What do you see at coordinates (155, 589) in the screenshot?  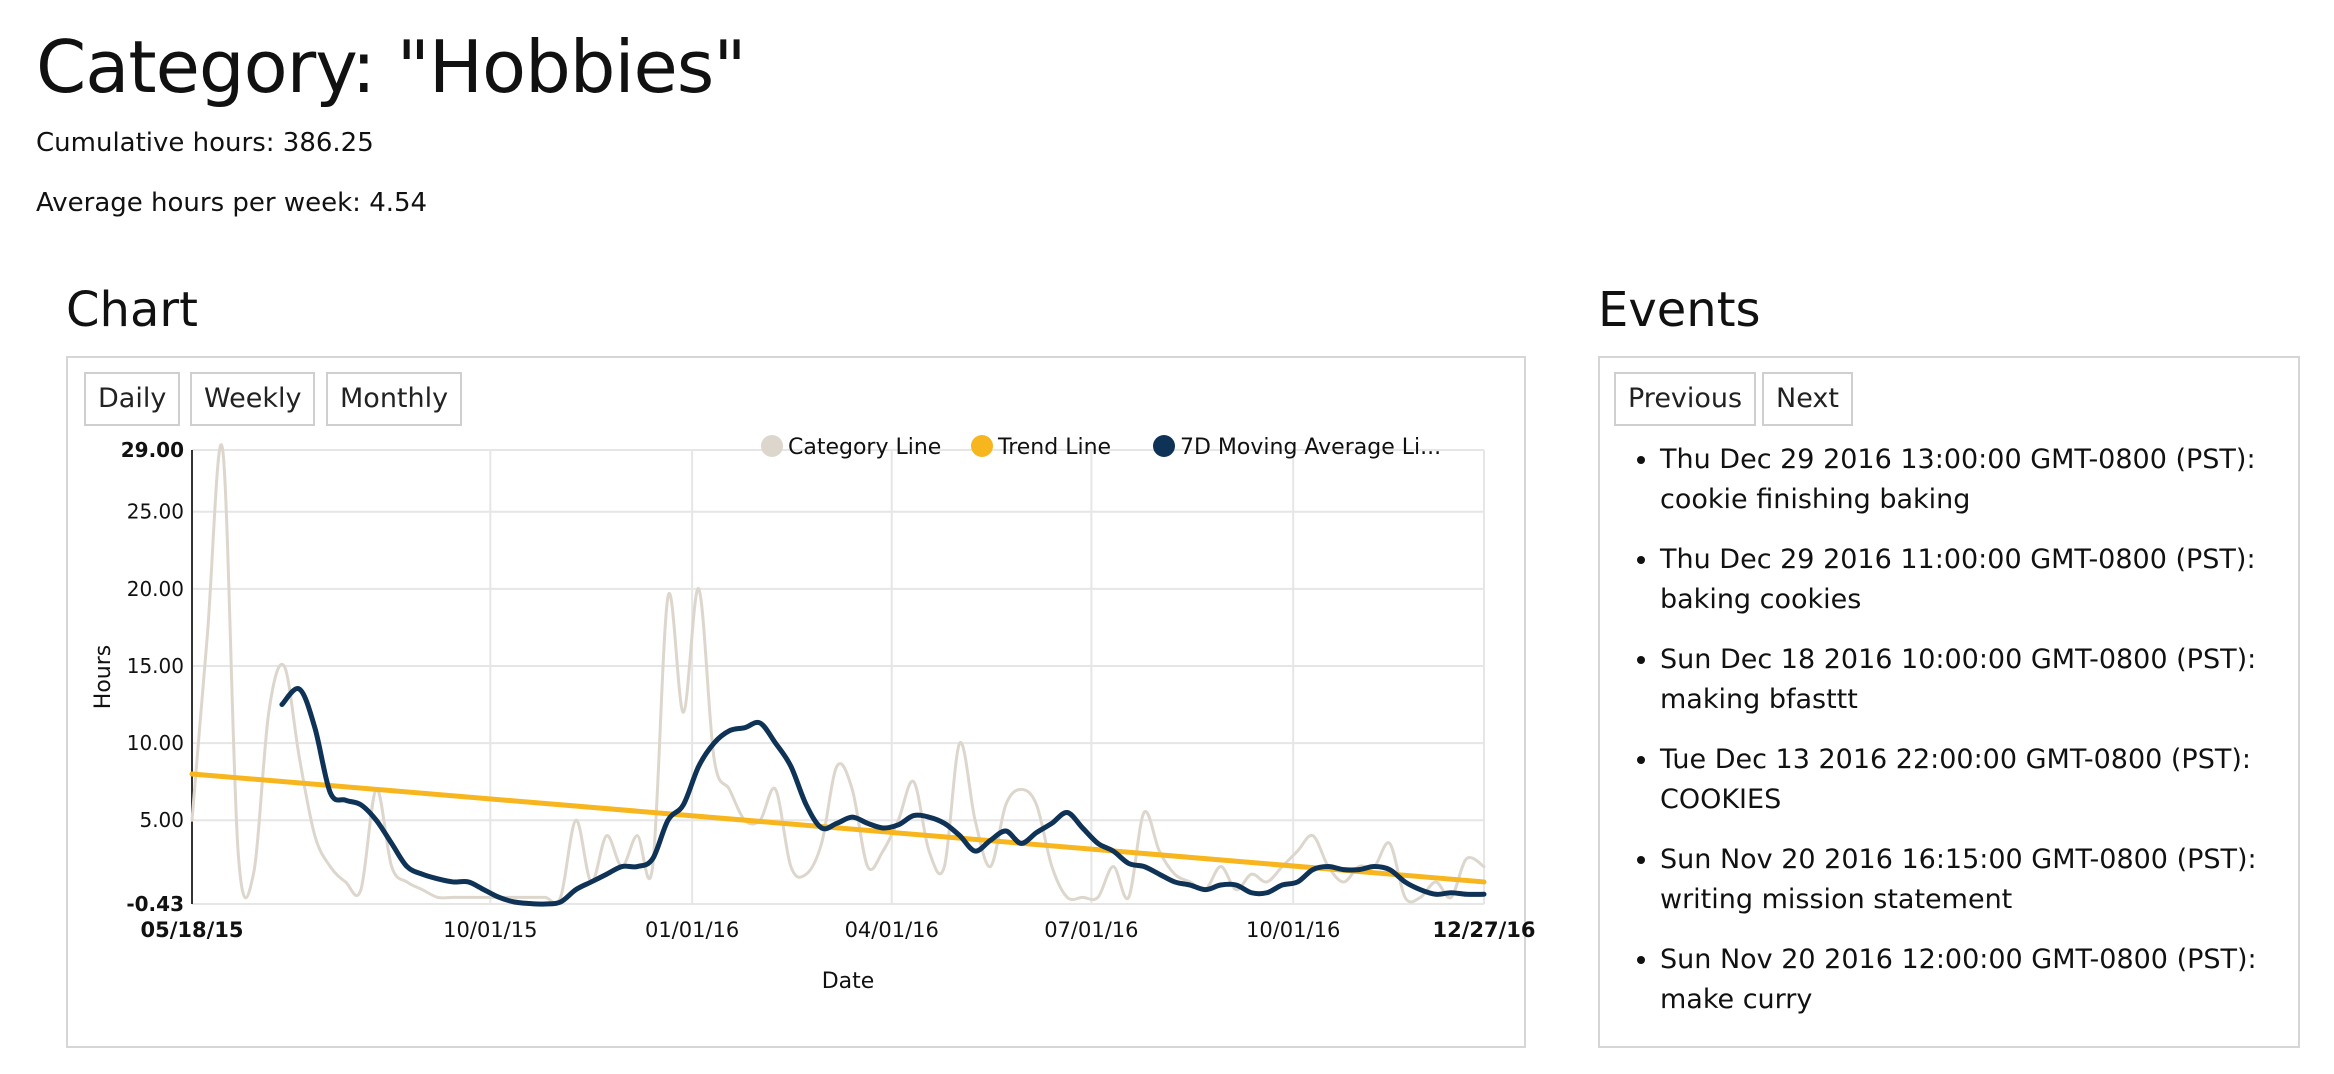 I see `y-tick-label: 20.00` at bounding box center [155, 589].